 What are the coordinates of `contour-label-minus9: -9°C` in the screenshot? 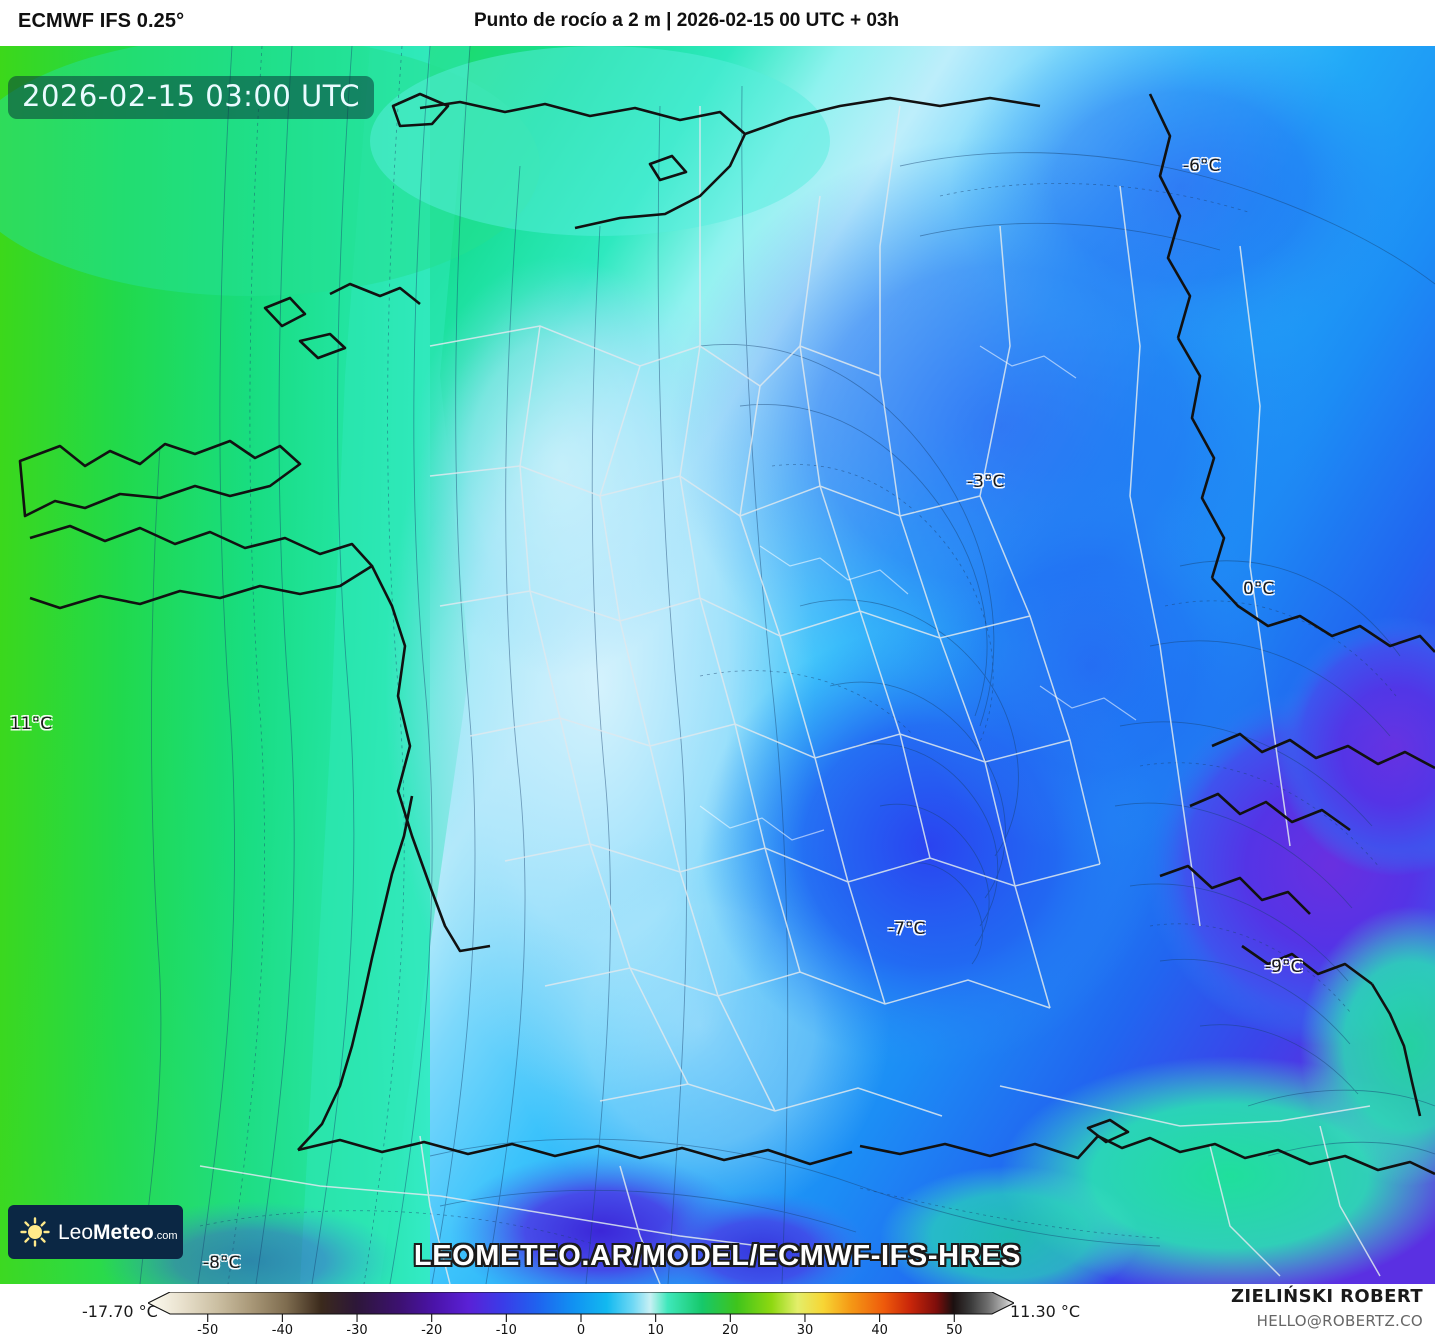 It's located at (1284, 967).